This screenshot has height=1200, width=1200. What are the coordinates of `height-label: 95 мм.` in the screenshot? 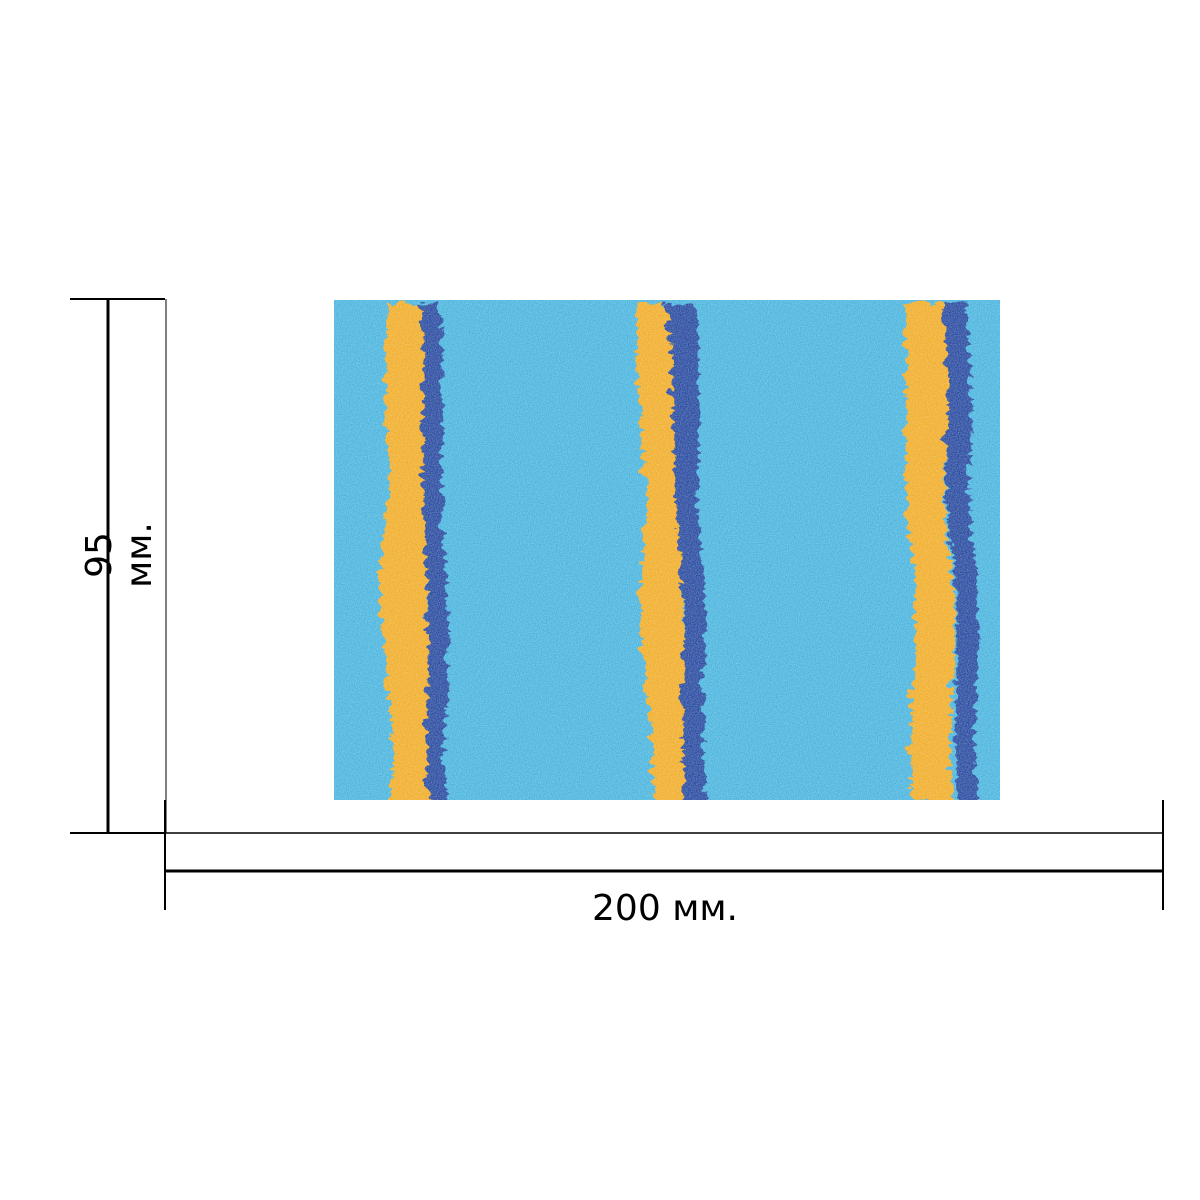 It's located at (119, 555).